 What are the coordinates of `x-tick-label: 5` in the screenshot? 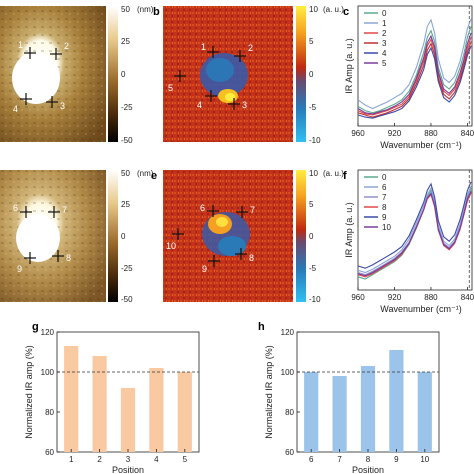 It's located at (185, 459).